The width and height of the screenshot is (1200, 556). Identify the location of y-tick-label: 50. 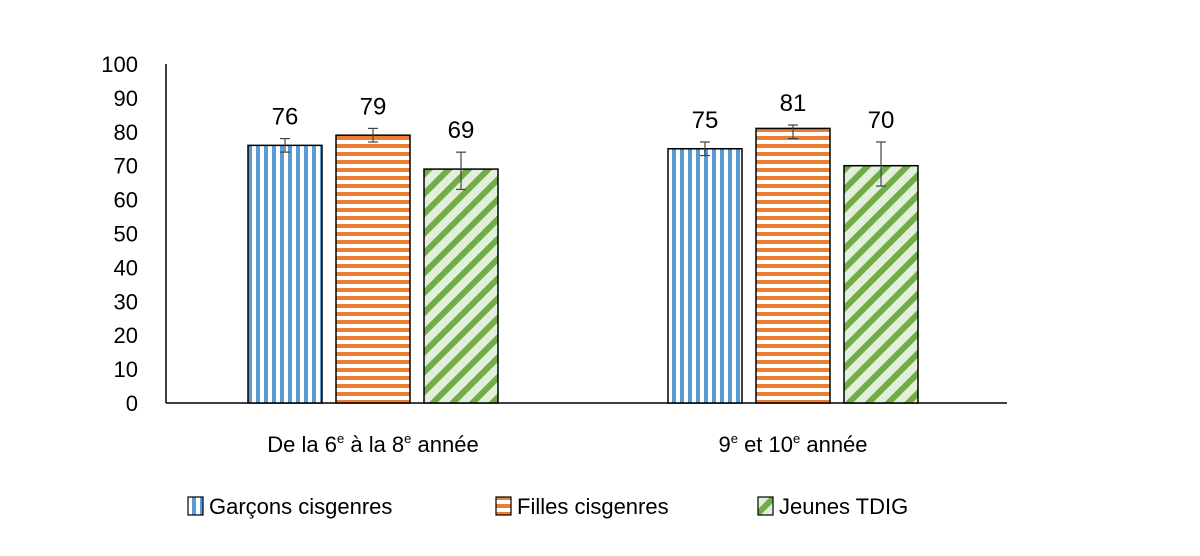
(126, 234).